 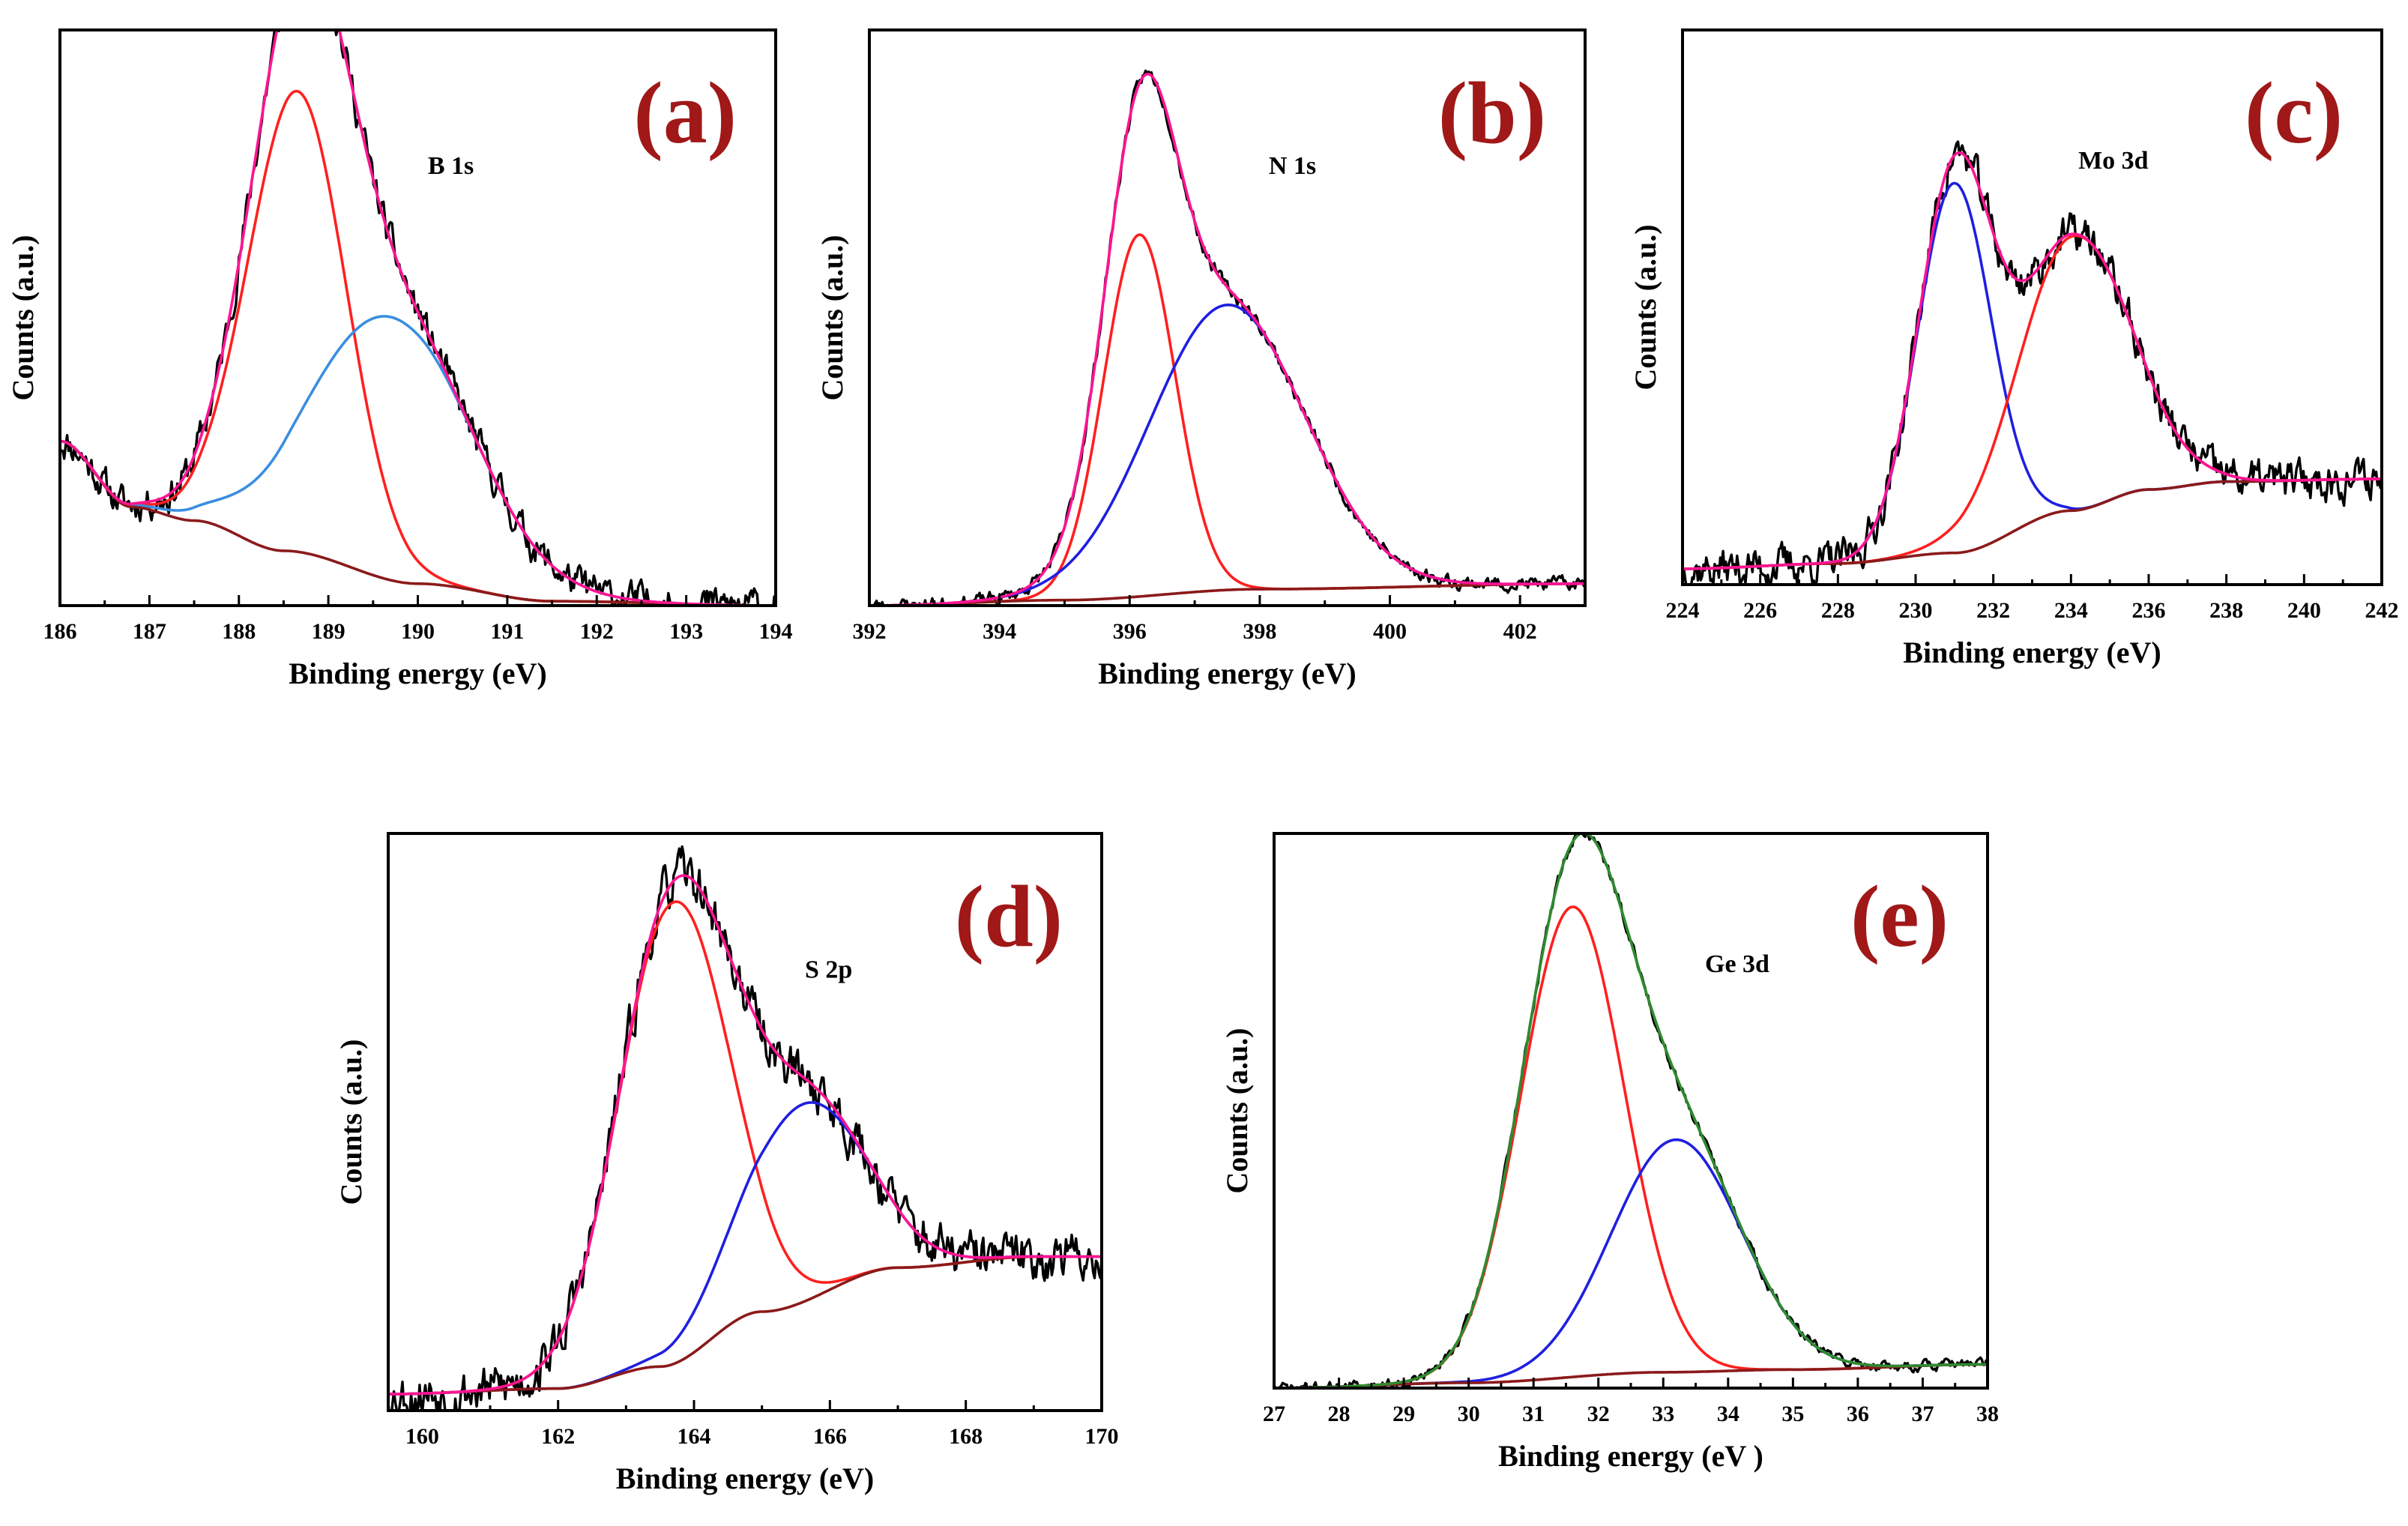 I want to click on x-tick-label: 170, so click(x=1102, y=1436).